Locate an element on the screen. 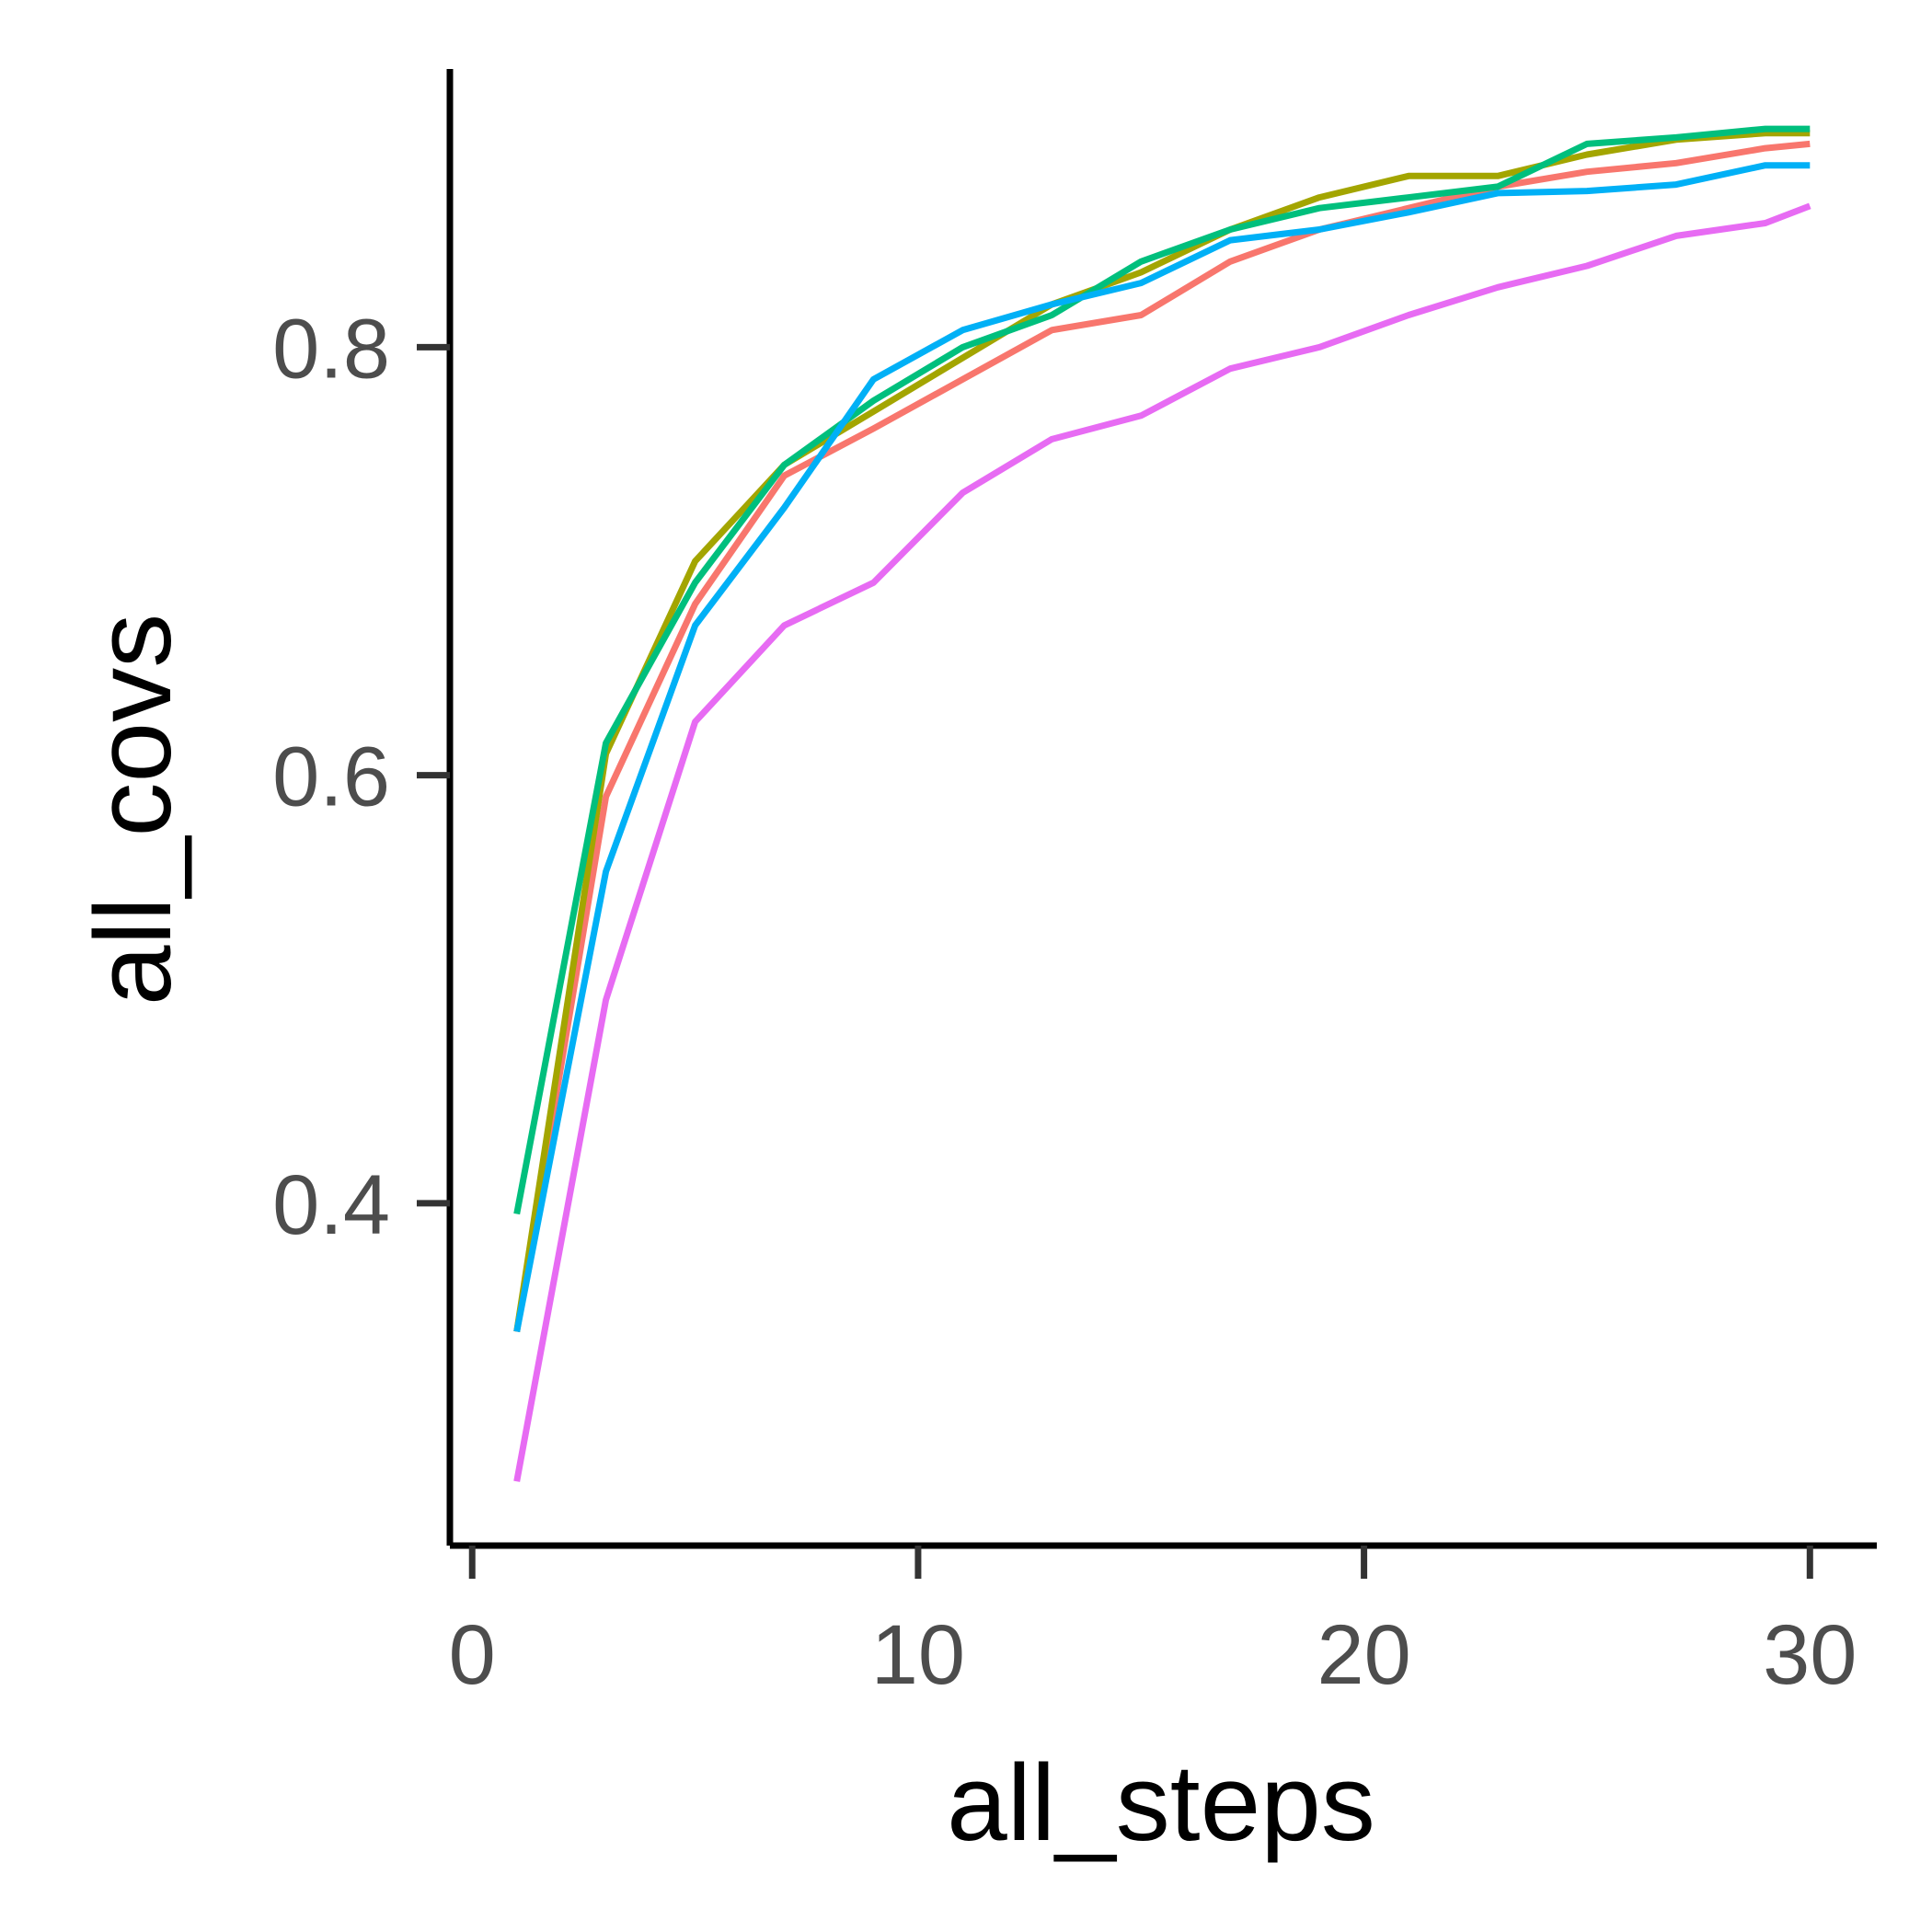  x-tick-label: 30 is located at coordinates (1810, 1655).